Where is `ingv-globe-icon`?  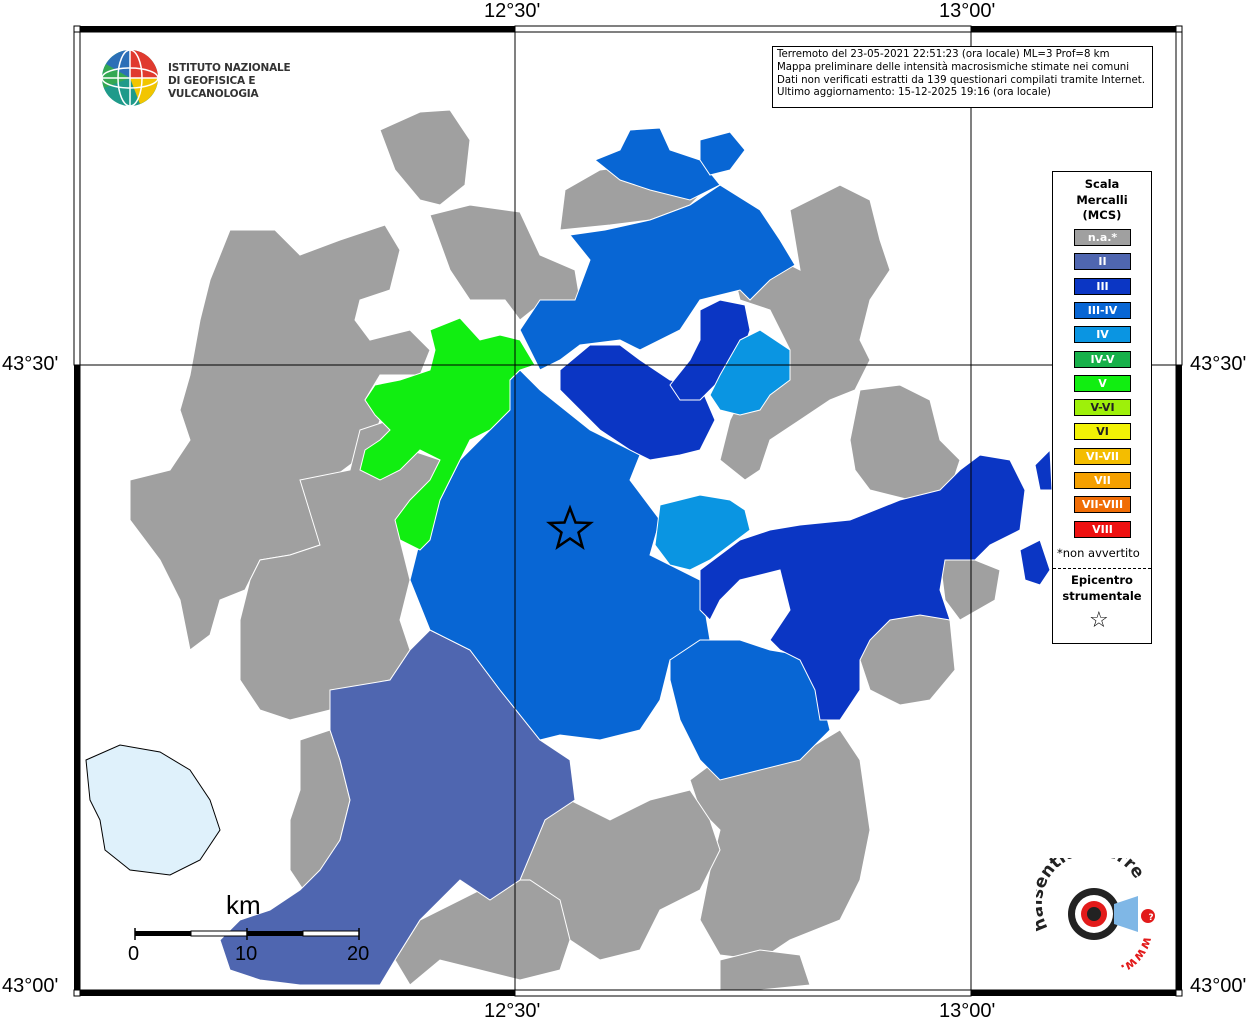
ingv-globe-icon is located at coordinates (130, 78).